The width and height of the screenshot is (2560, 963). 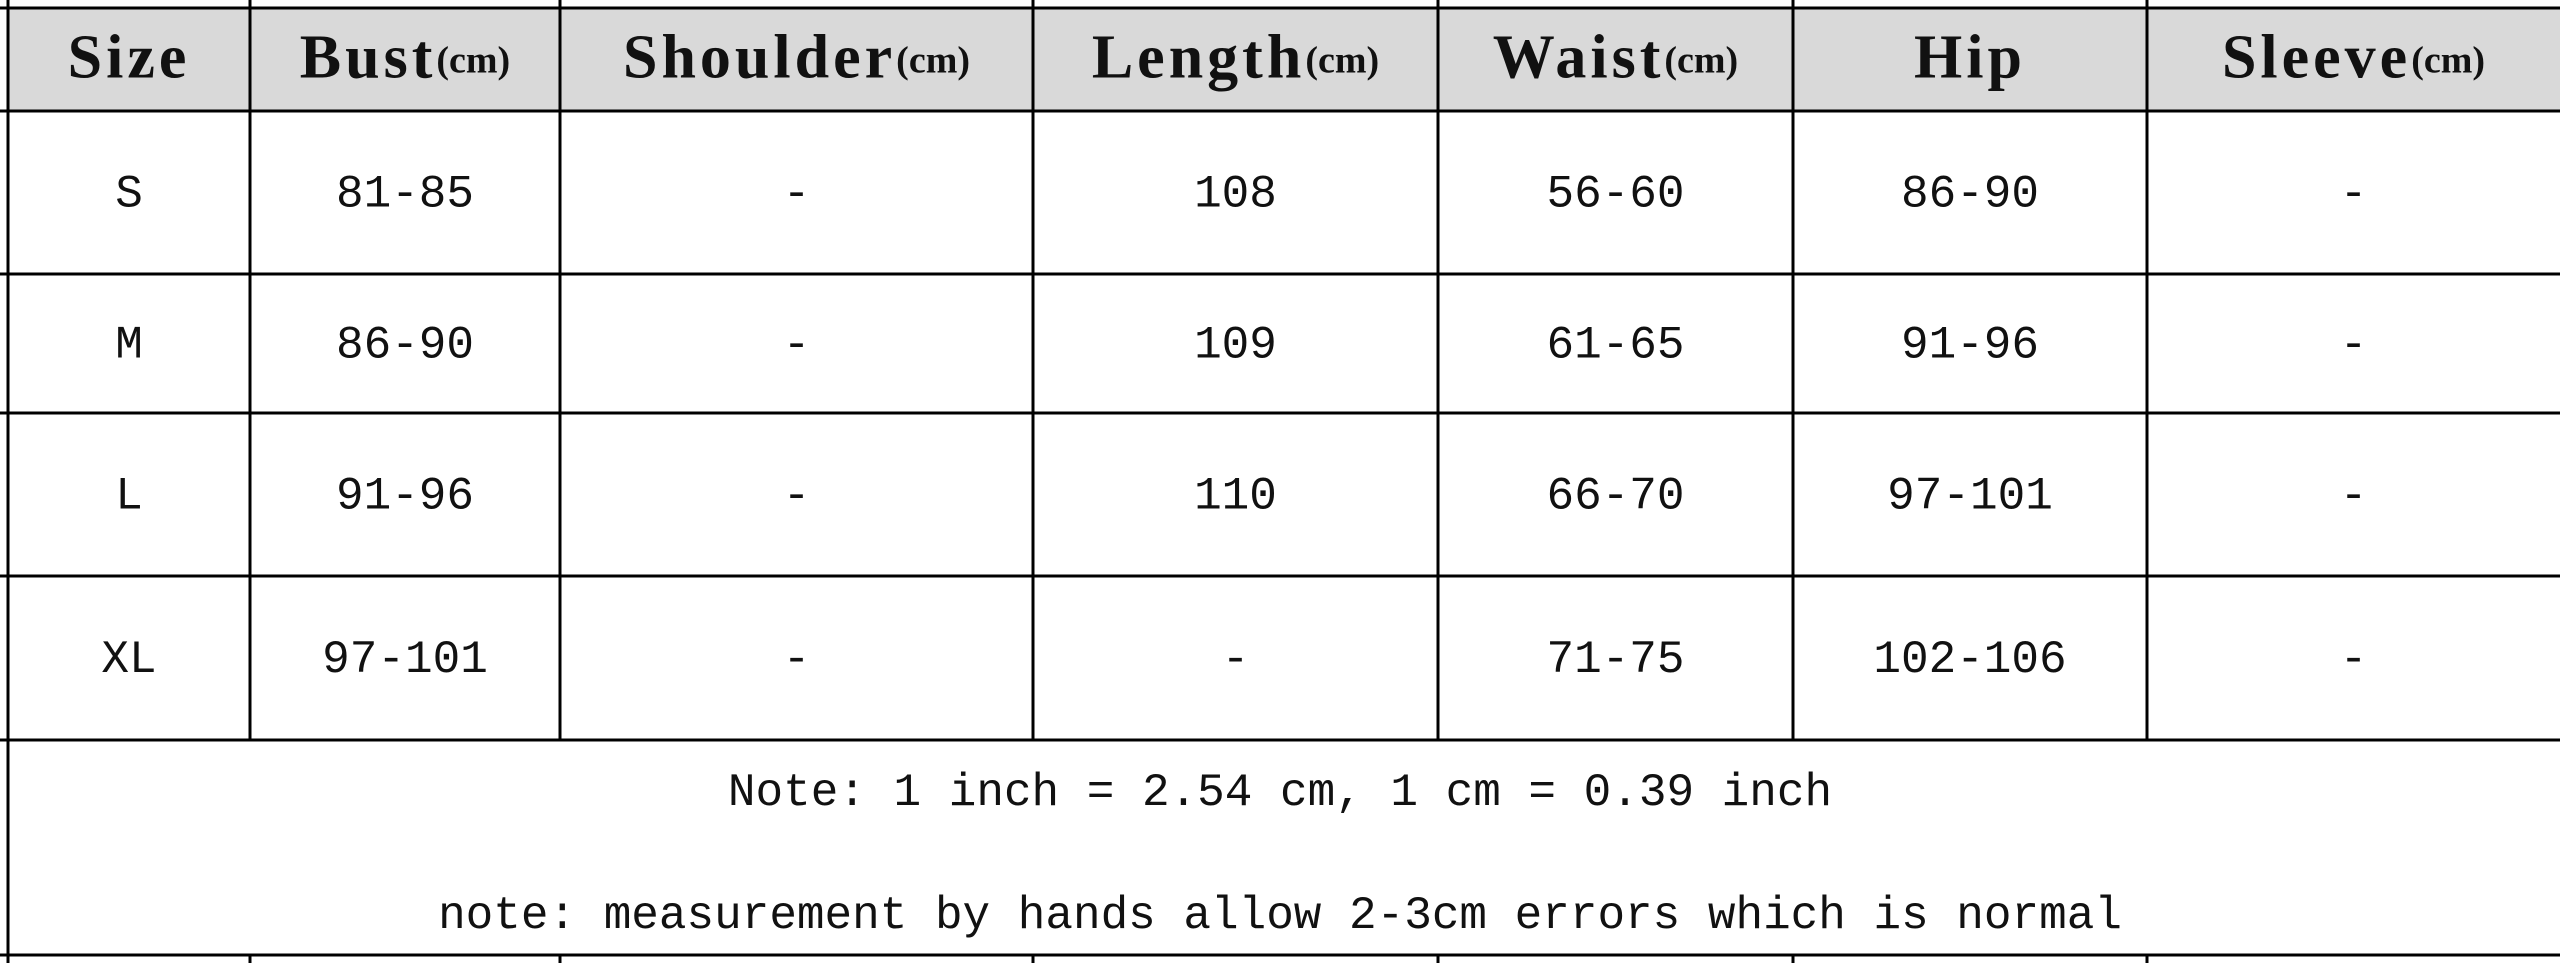 I want to click on column-header: Hip, so click(x=1970, y=58).